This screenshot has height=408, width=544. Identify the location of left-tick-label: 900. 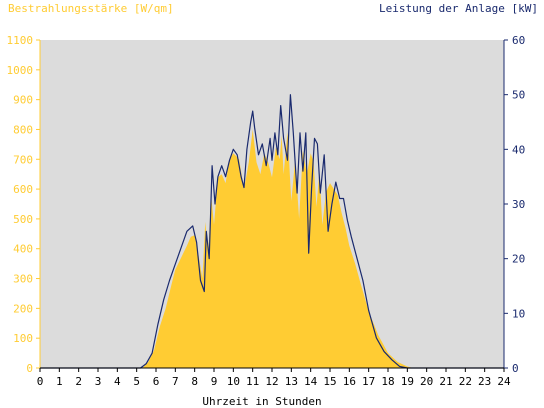
(23, 100).